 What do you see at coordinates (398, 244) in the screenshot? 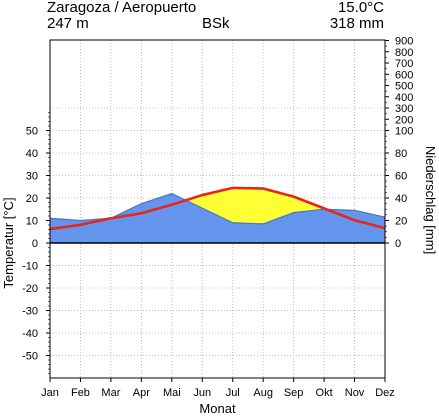
I see `y-right-tick-label: 0` at bounding box center [398, 244].